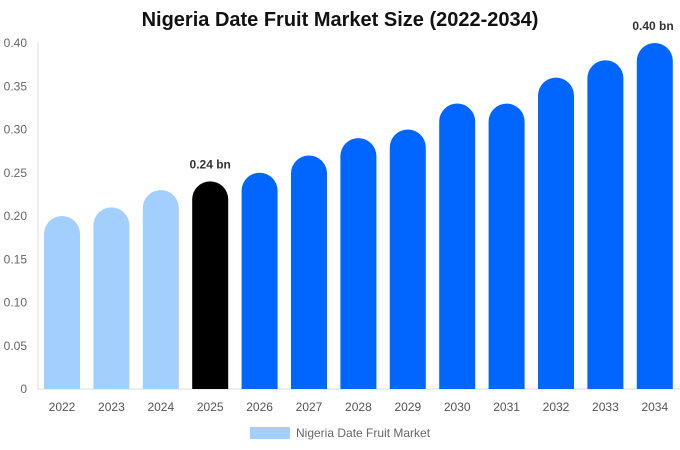 This screenshot has height=450, width=680. Describe the element at coordinates (16, 346) in the screenshot. I see `y-tick-label: 0.05` at that location.